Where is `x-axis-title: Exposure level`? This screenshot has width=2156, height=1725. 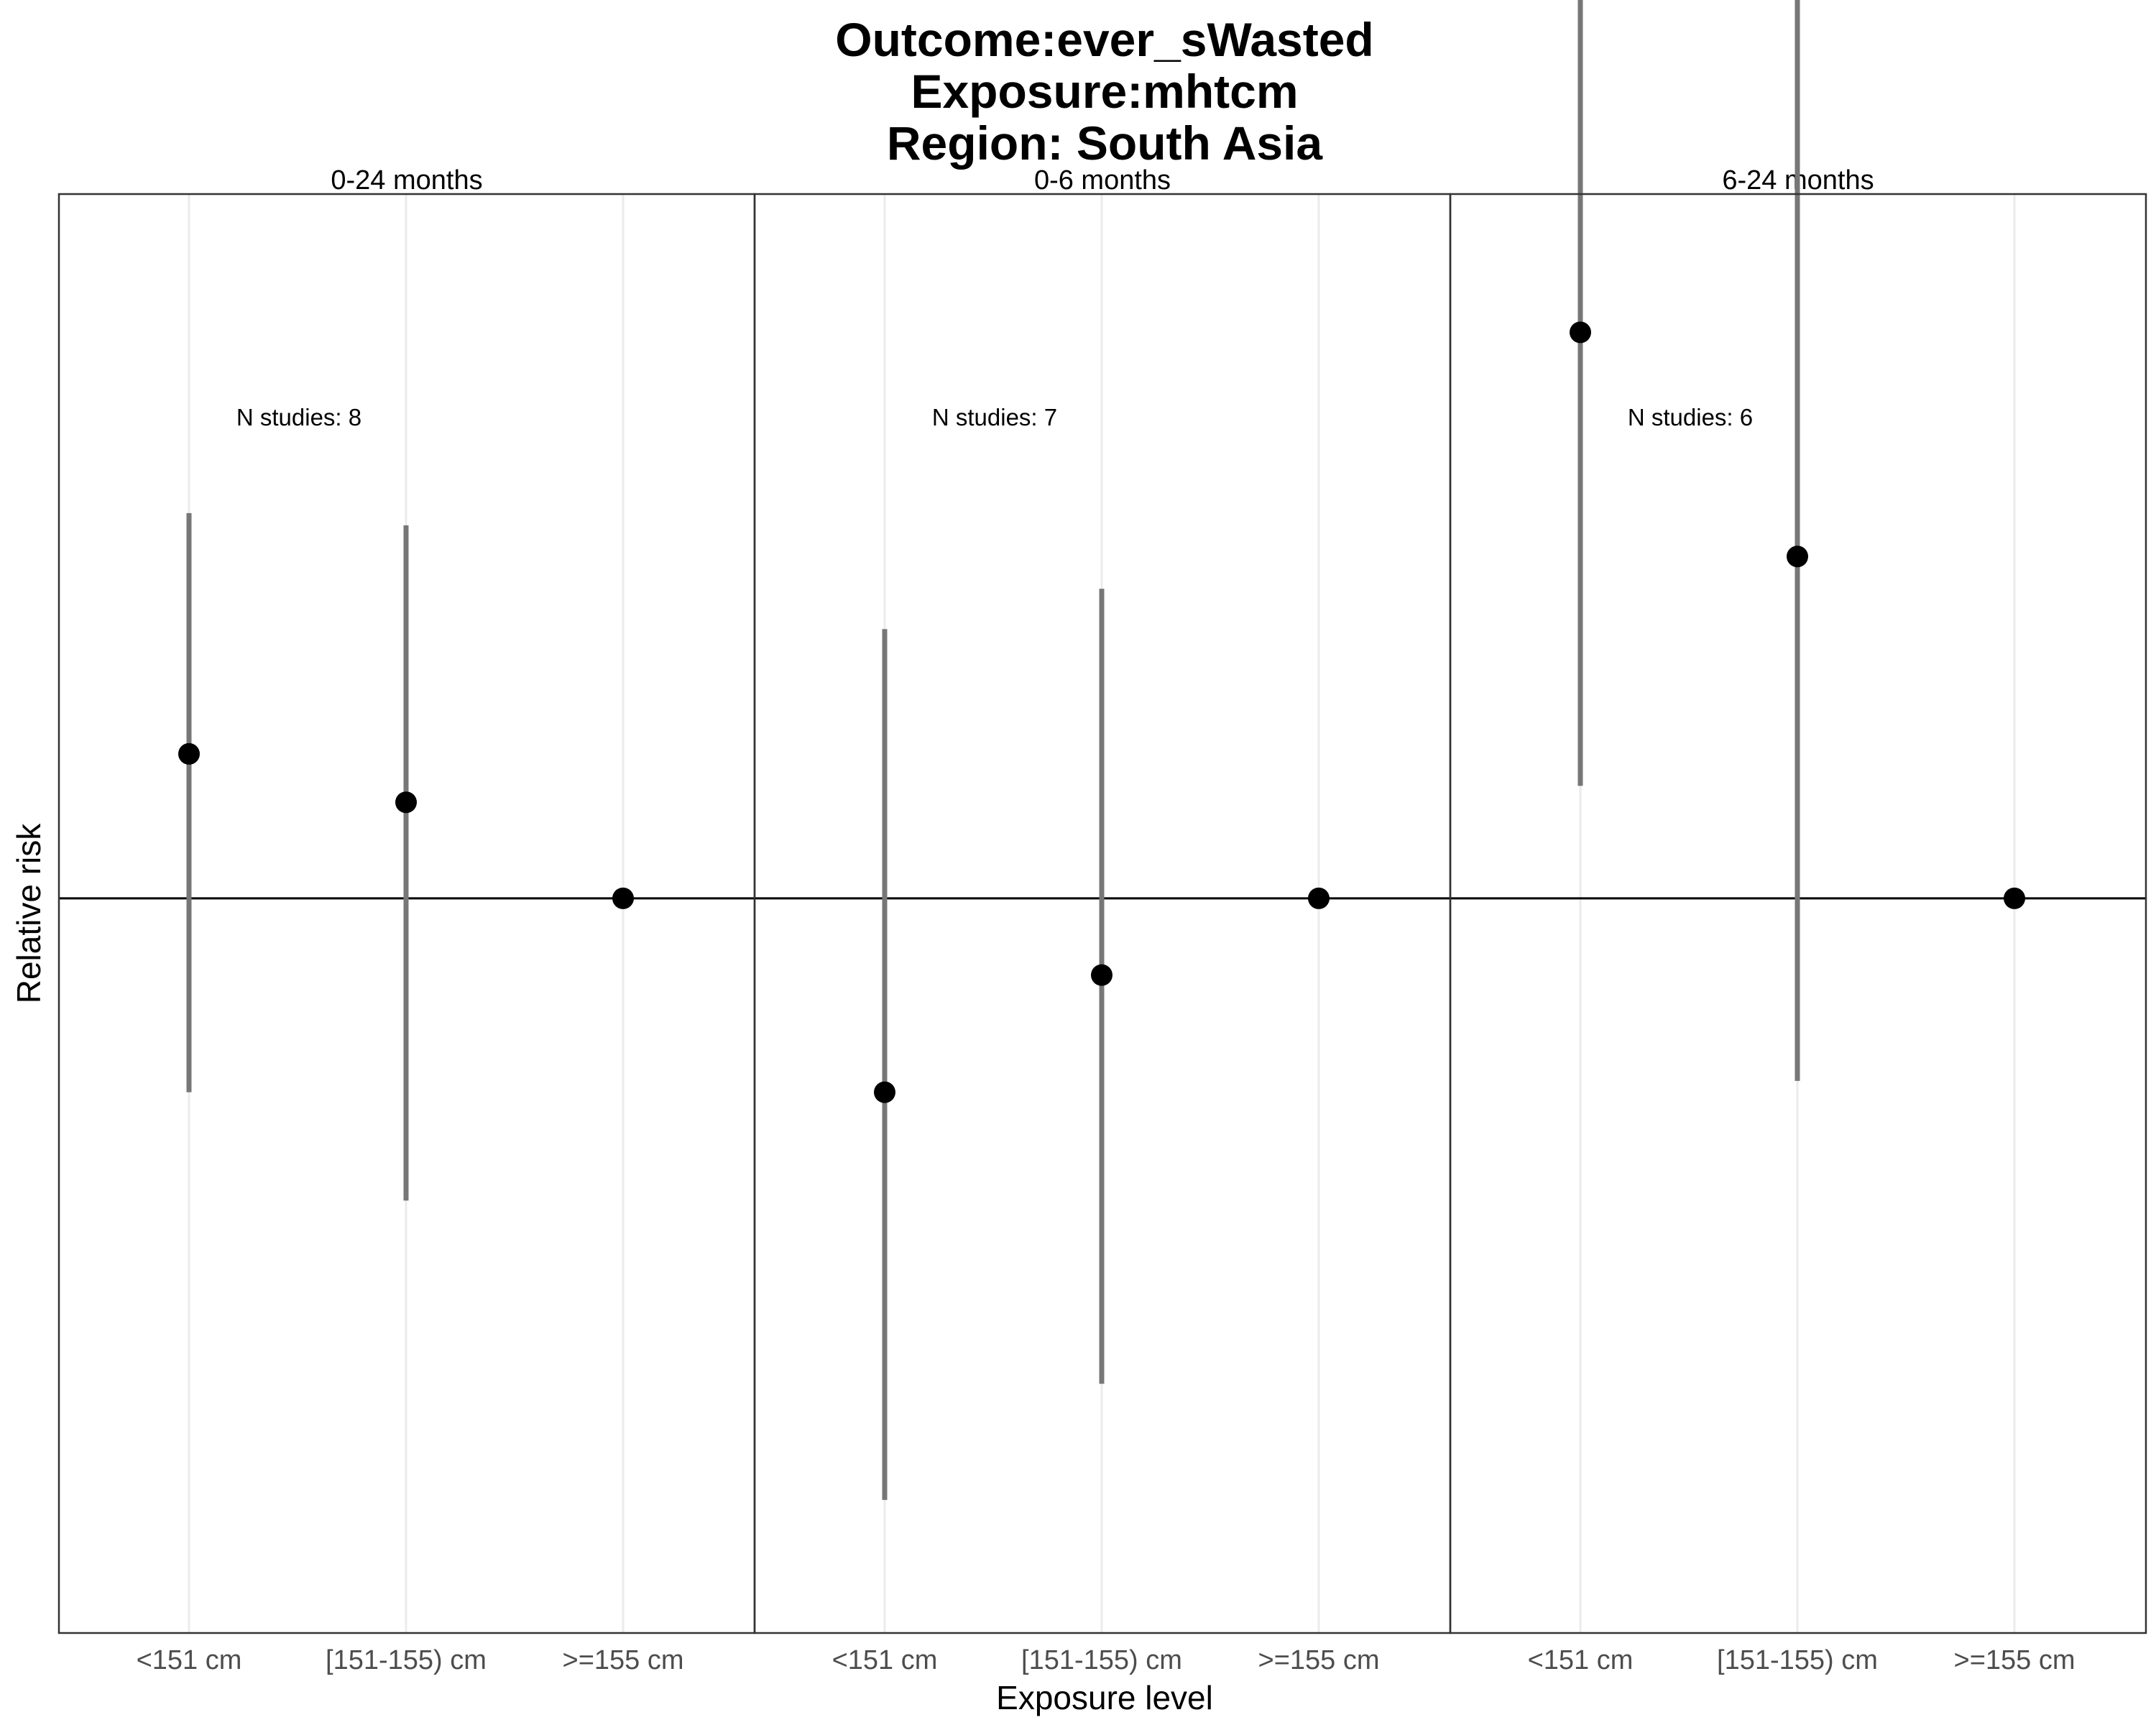
x-axis-title: Exposure level is located at coordinates (1104, 1697).